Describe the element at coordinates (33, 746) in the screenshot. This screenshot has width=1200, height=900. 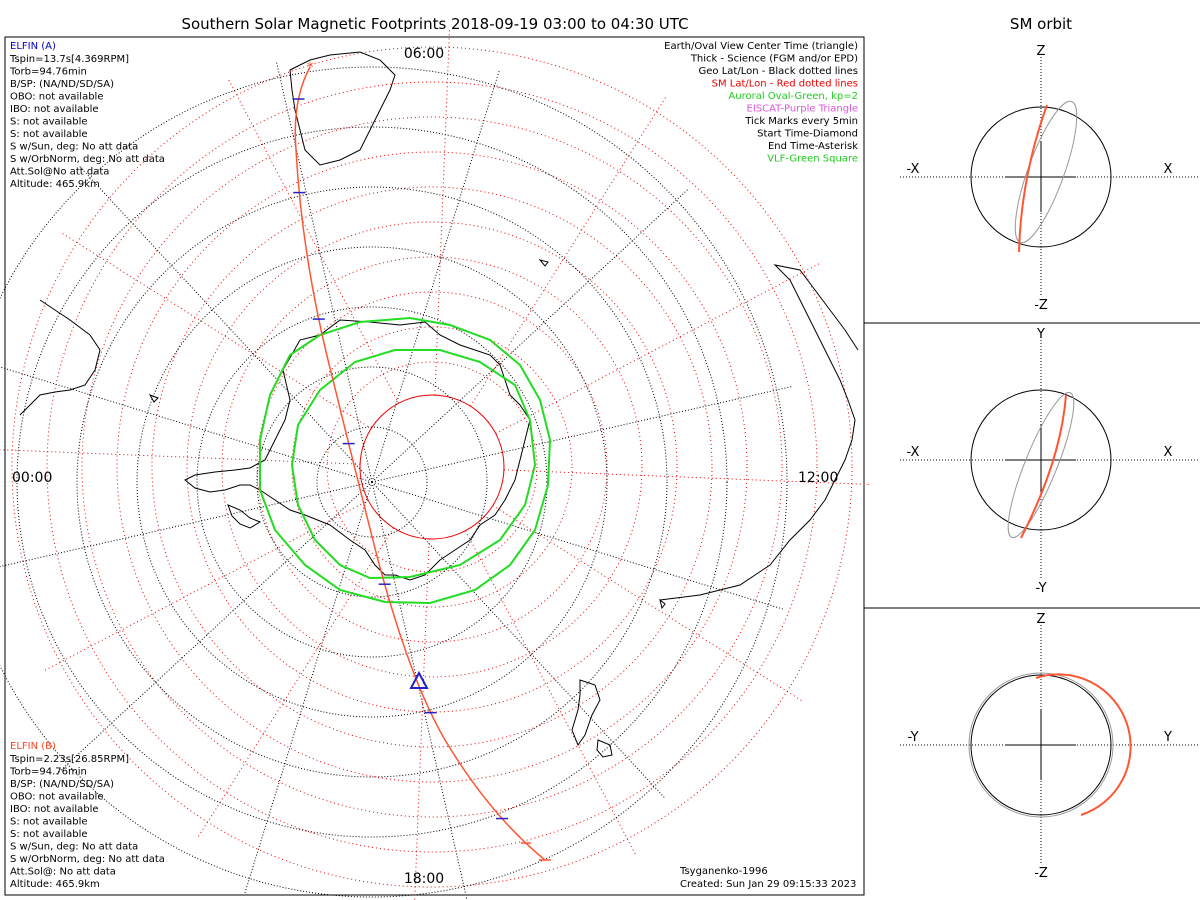
I see `elfin-b-name: ELFIN (B)` at that location.